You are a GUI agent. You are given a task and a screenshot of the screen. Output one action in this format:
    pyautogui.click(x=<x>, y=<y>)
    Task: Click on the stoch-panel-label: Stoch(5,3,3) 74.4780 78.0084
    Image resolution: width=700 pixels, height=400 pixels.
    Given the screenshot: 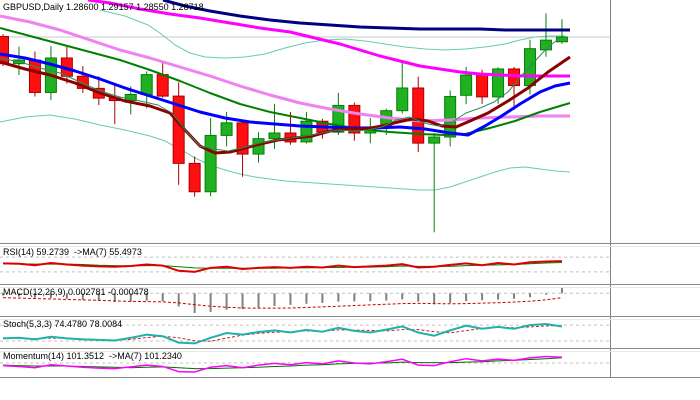 What is the action you would take?
    pyautogui.click(x=63, y=324)
    